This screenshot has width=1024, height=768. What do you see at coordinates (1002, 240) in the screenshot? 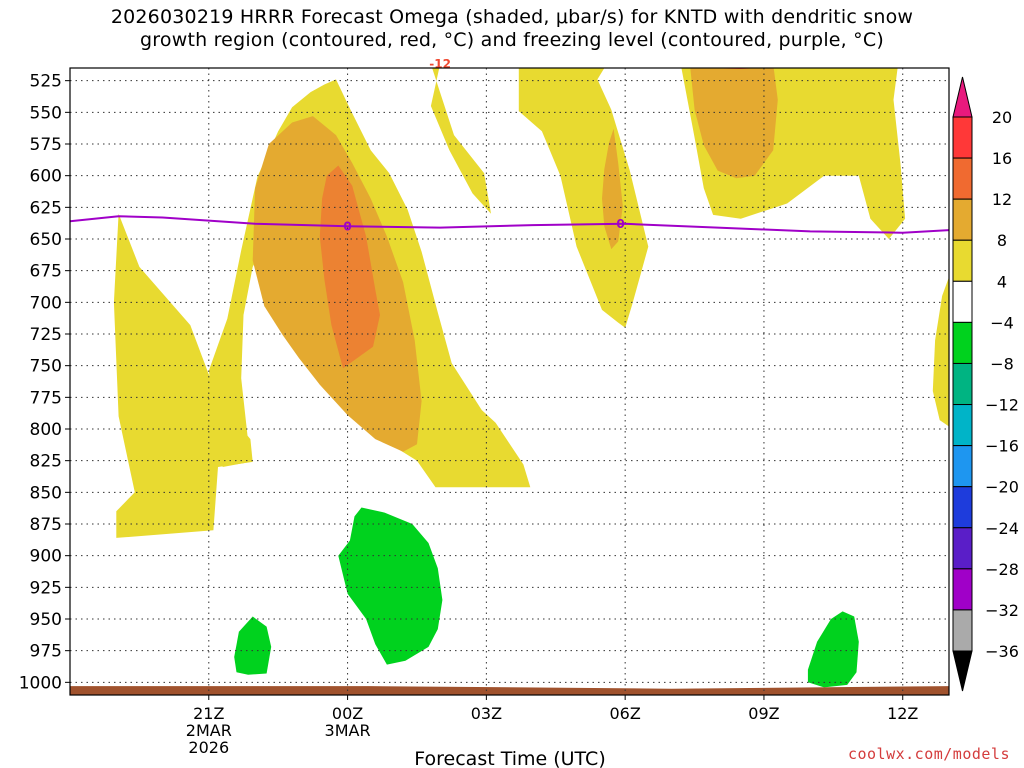
I see `colorbar-level-label-3: 8` at bounding box center [1002, 240].